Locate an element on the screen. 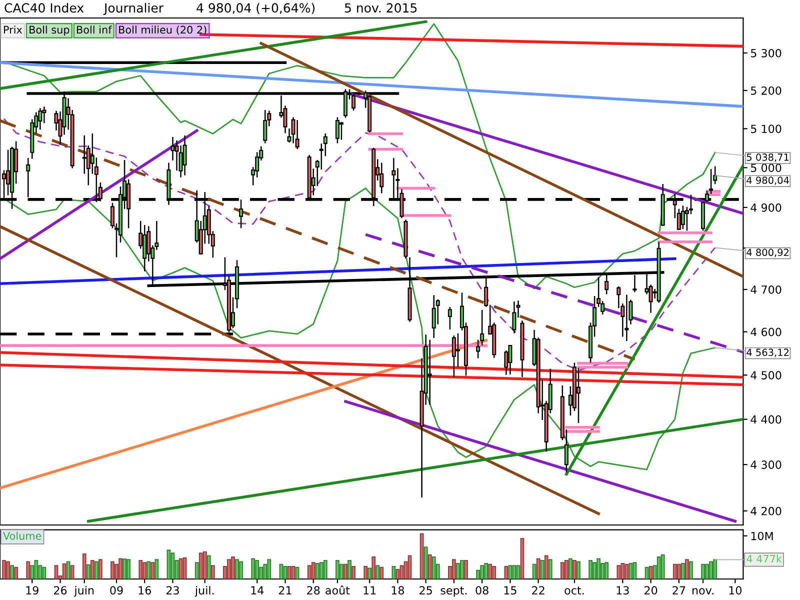 The image size is (800, 600). y-tick-label: 5 300 is located at coordinates (766, 53).